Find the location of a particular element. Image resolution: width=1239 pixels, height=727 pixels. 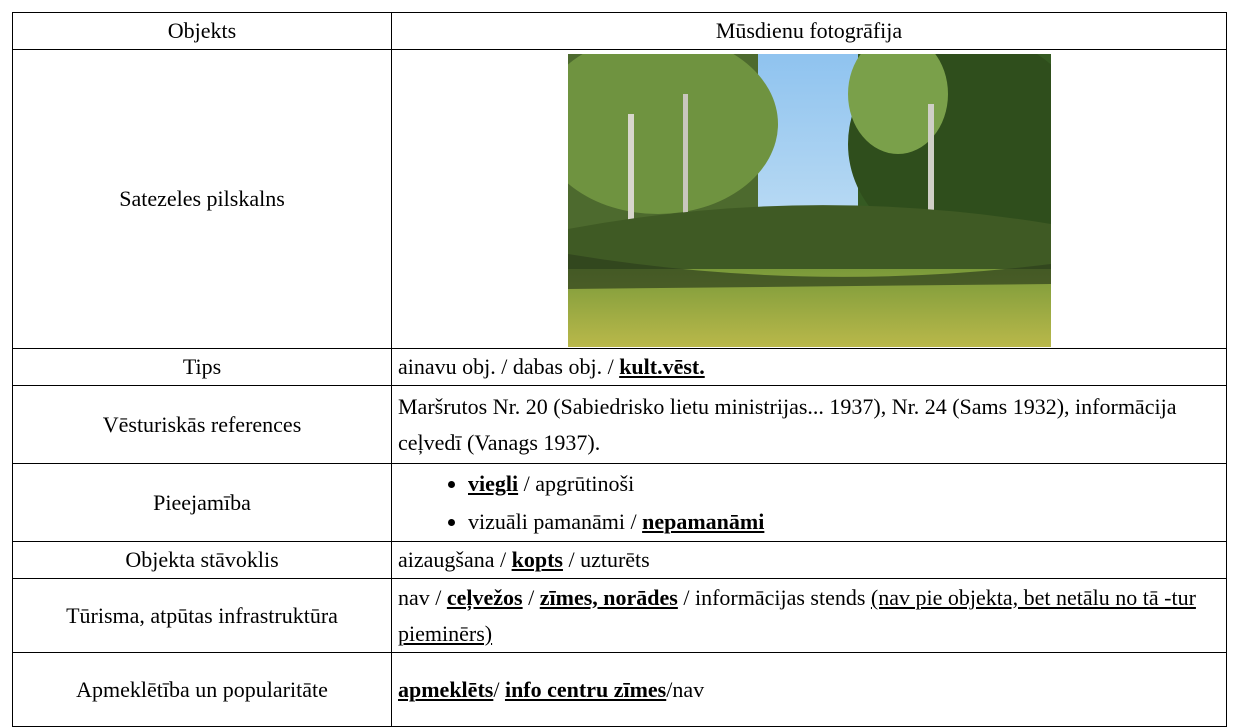

label-cell: Objekta stāvoklis is located at coordinates (202, 560).